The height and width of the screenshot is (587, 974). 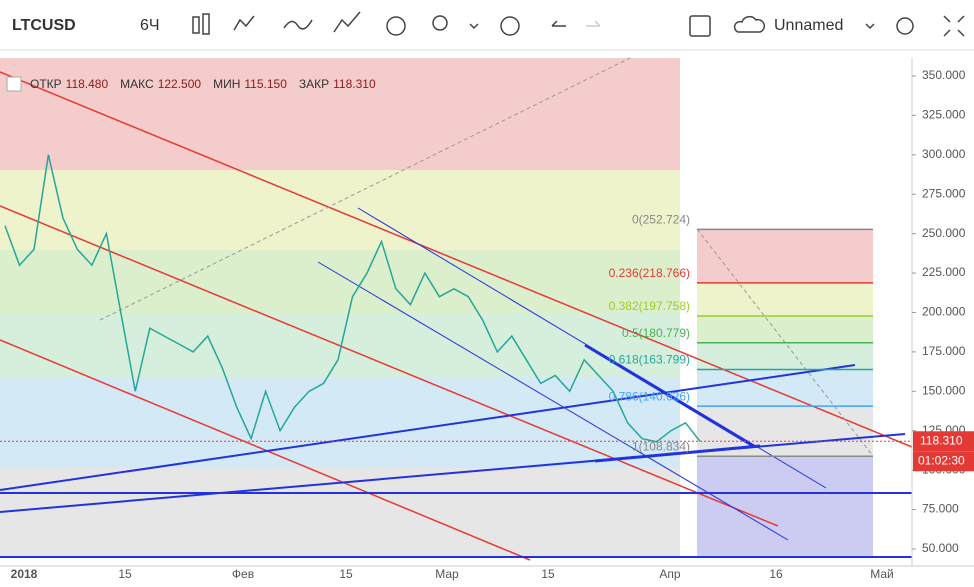 I want to click on legend-value: 115.150, so click(x=265, y=84).